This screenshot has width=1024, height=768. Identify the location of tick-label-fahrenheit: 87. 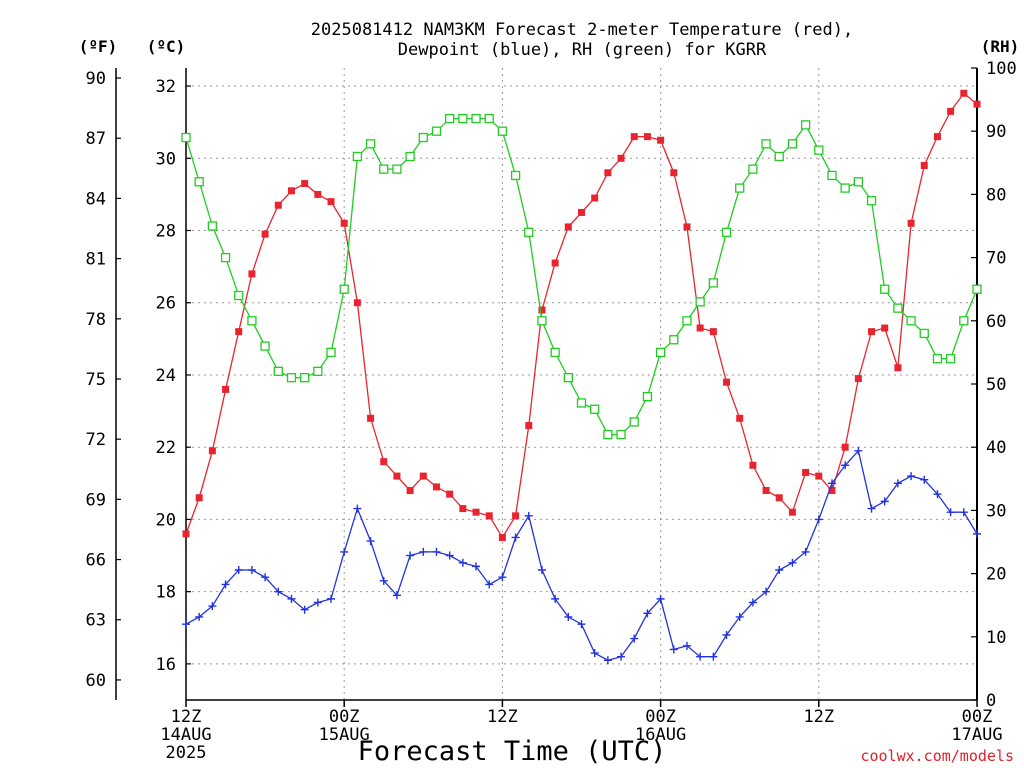
(96, 139).